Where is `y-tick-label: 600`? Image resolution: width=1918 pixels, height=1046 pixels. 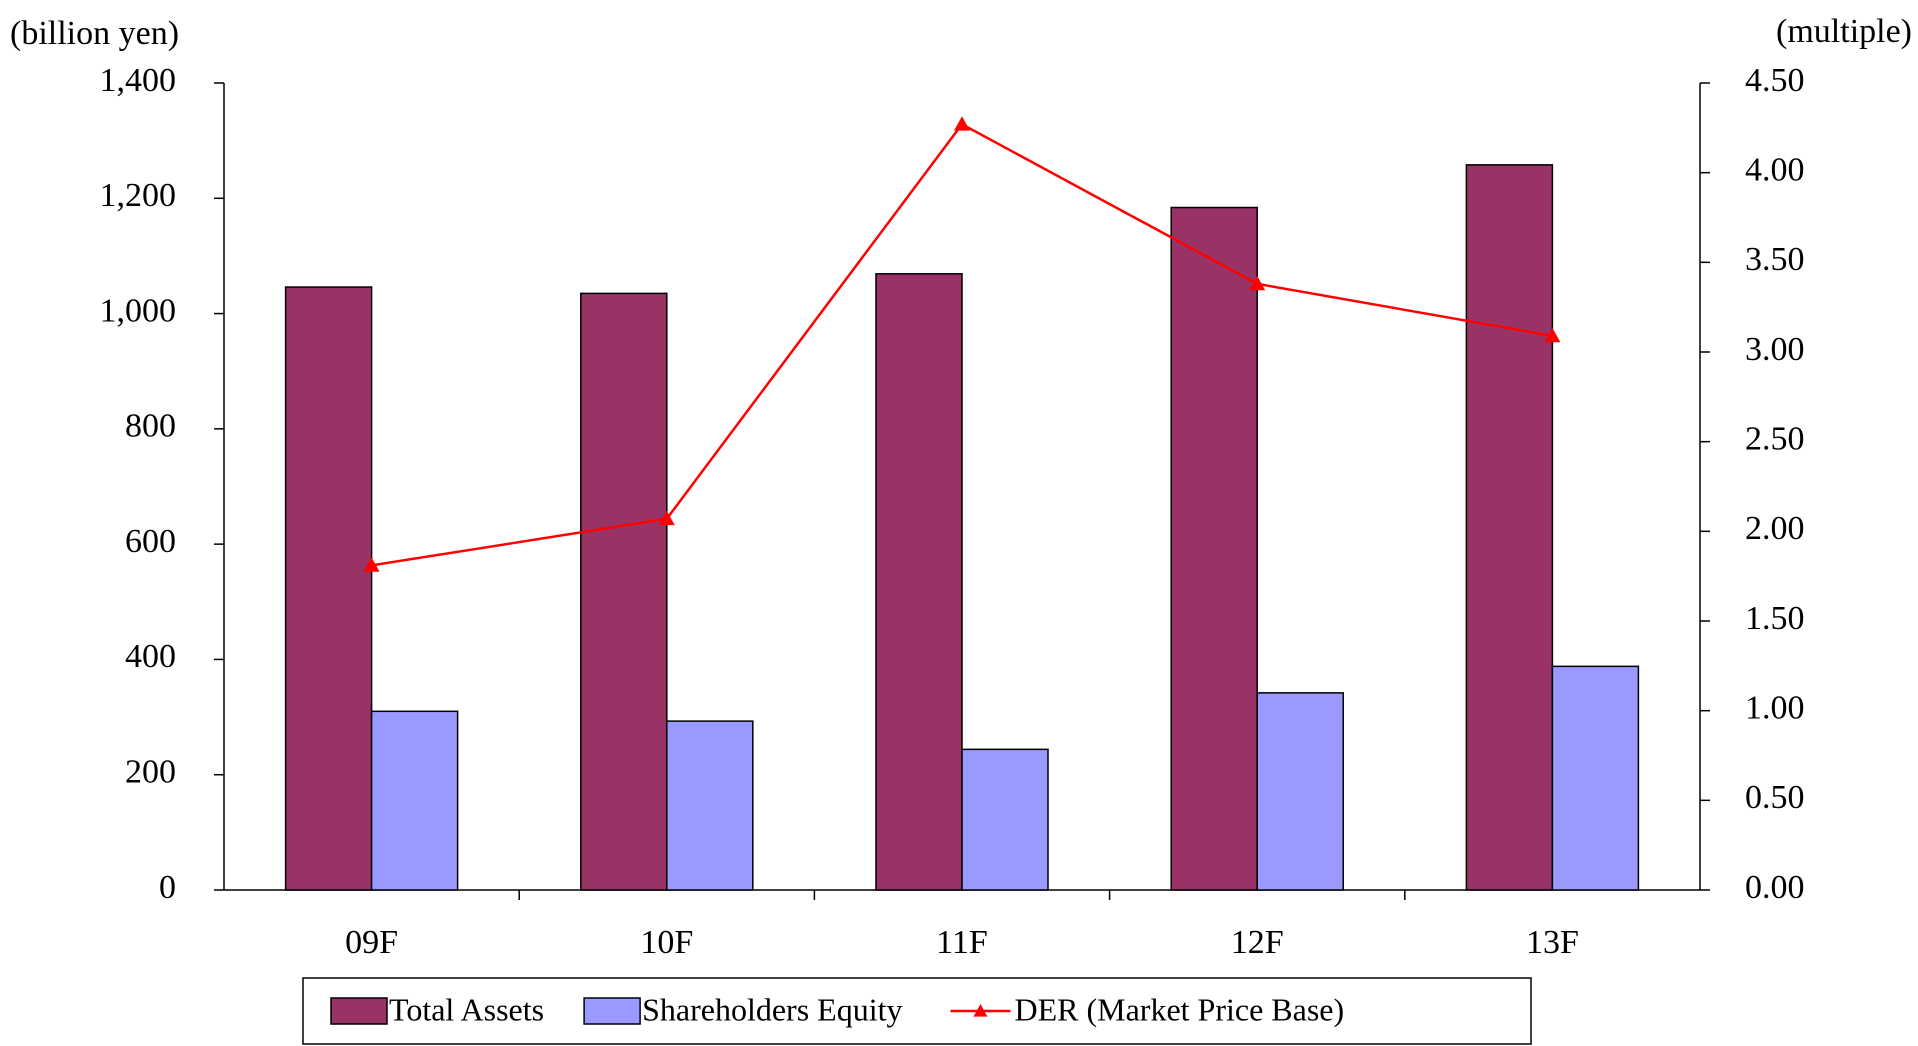
y-tick-label: 600 is located at coordinates (150, 541).